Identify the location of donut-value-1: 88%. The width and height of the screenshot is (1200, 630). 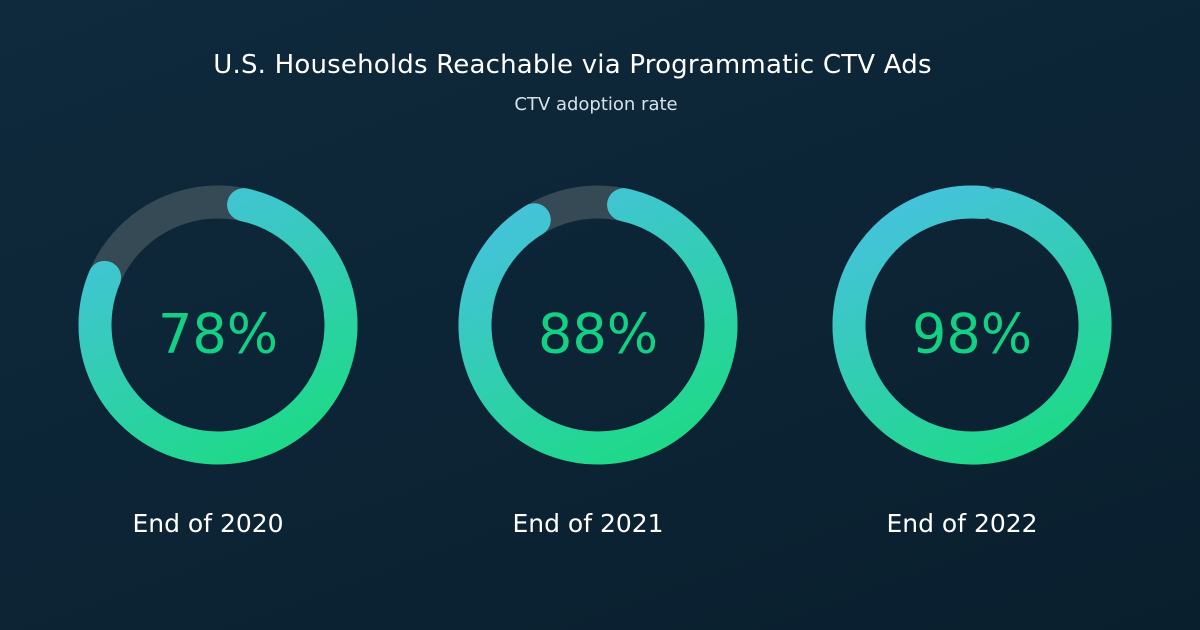
(598, 334).